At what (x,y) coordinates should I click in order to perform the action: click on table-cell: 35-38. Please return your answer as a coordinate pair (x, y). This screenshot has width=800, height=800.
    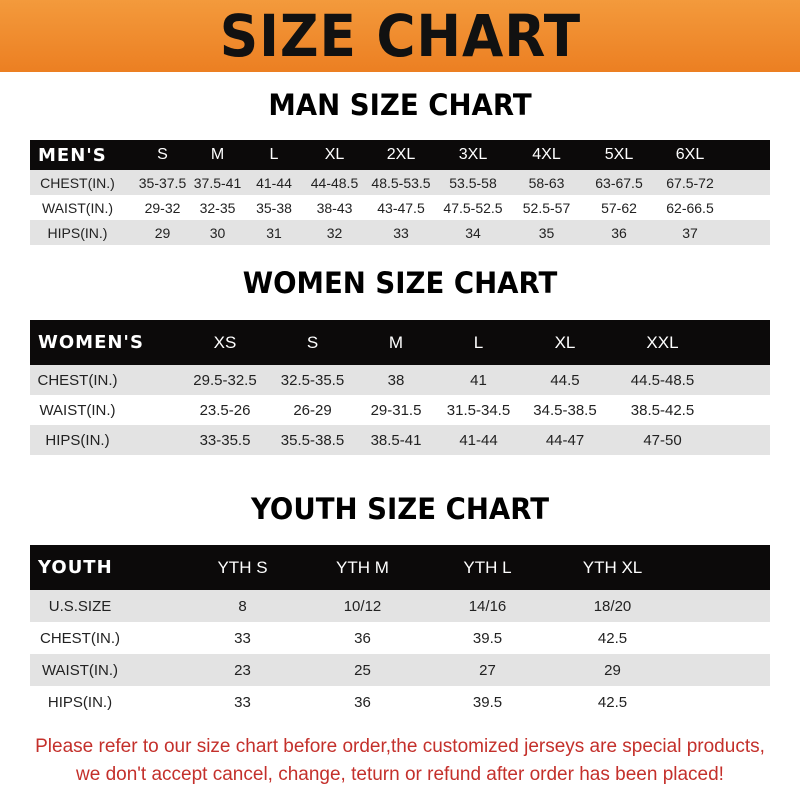
    Looking at the image, I should click on (274, 207).